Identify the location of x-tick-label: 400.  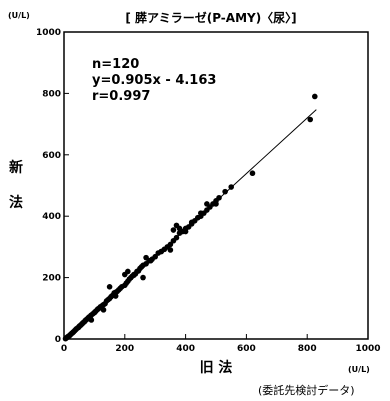
(185, 349).